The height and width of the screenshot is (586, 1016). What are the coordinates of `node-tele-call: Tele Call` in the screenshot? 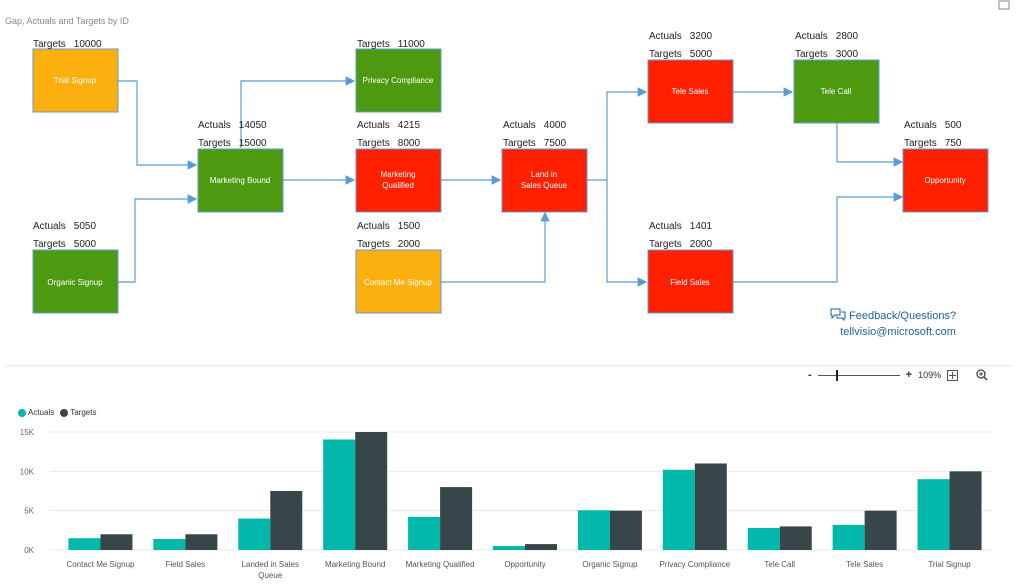 It's located at (836, 91).